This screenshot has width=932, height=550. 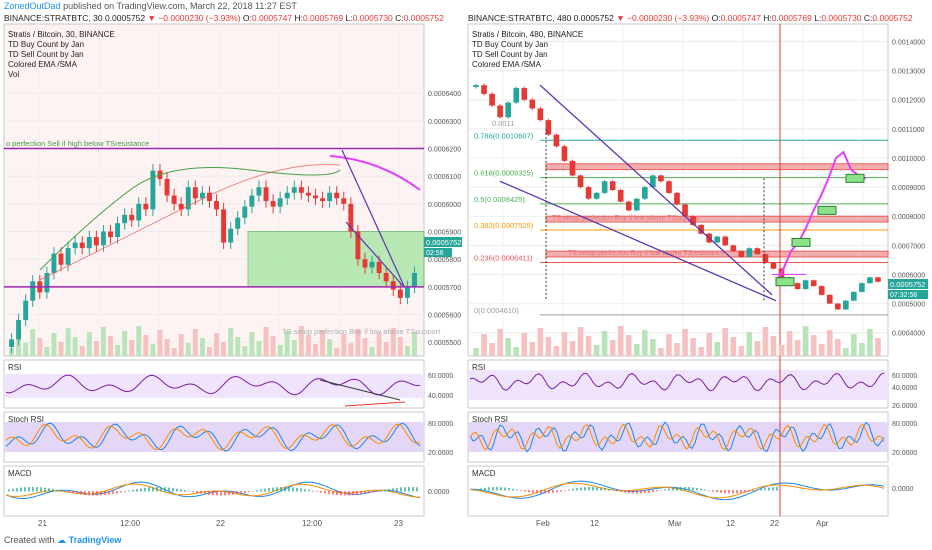 I want to click on rsi-divergence-line, so click(x=375, y=404).